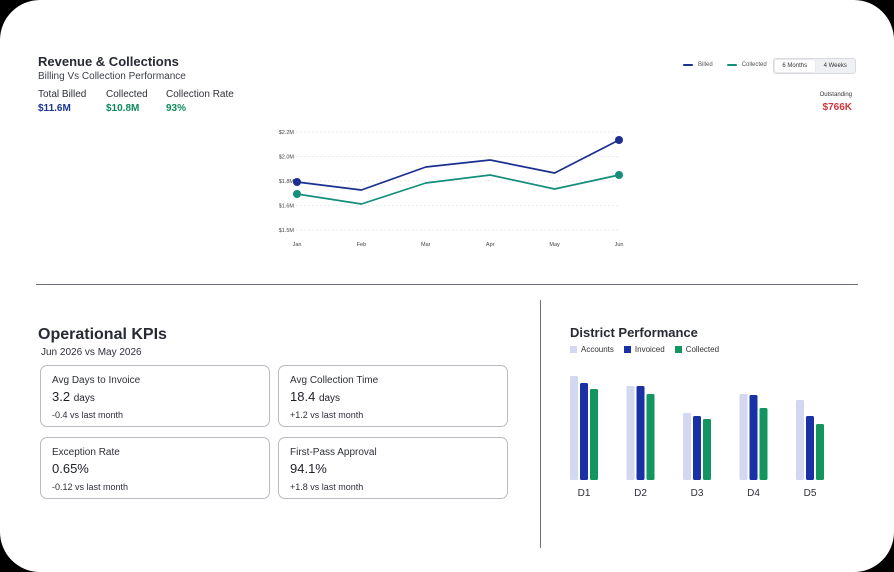 The width and height of the screenshot is (894, 572). Describe the element at coordinates (287, 158) in the screenshot. I see `y-tick-label: $2.0M` at that location.